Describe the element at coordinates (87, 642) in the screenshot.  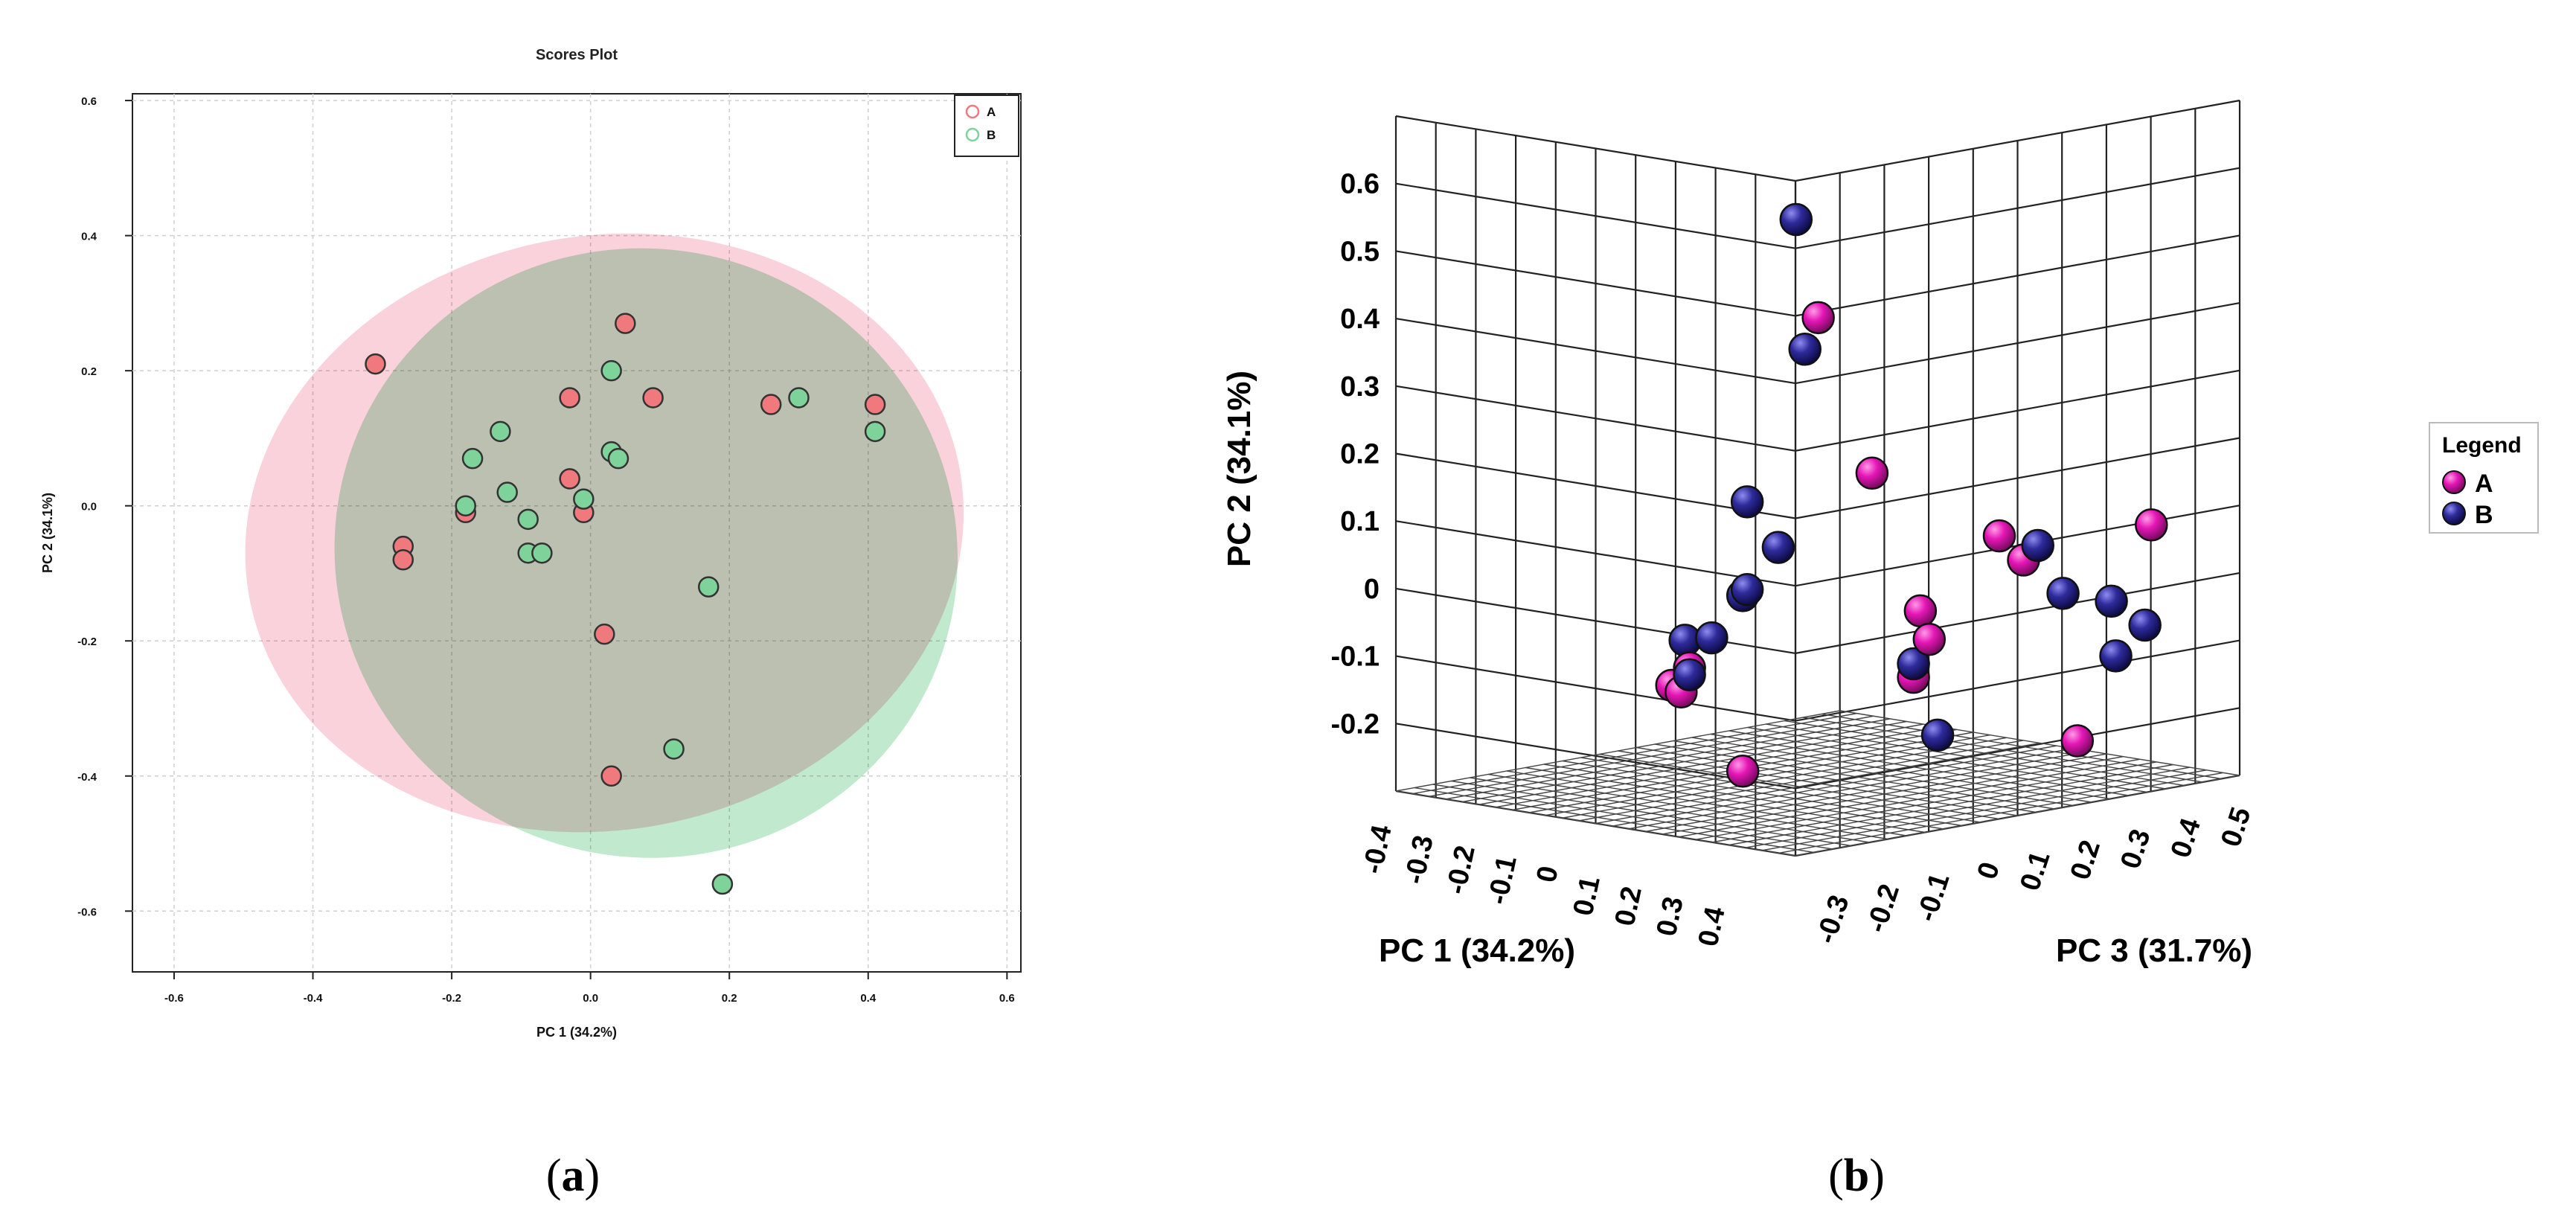
I see `panel-a-y-tick-label-4: -0.2` at that location.